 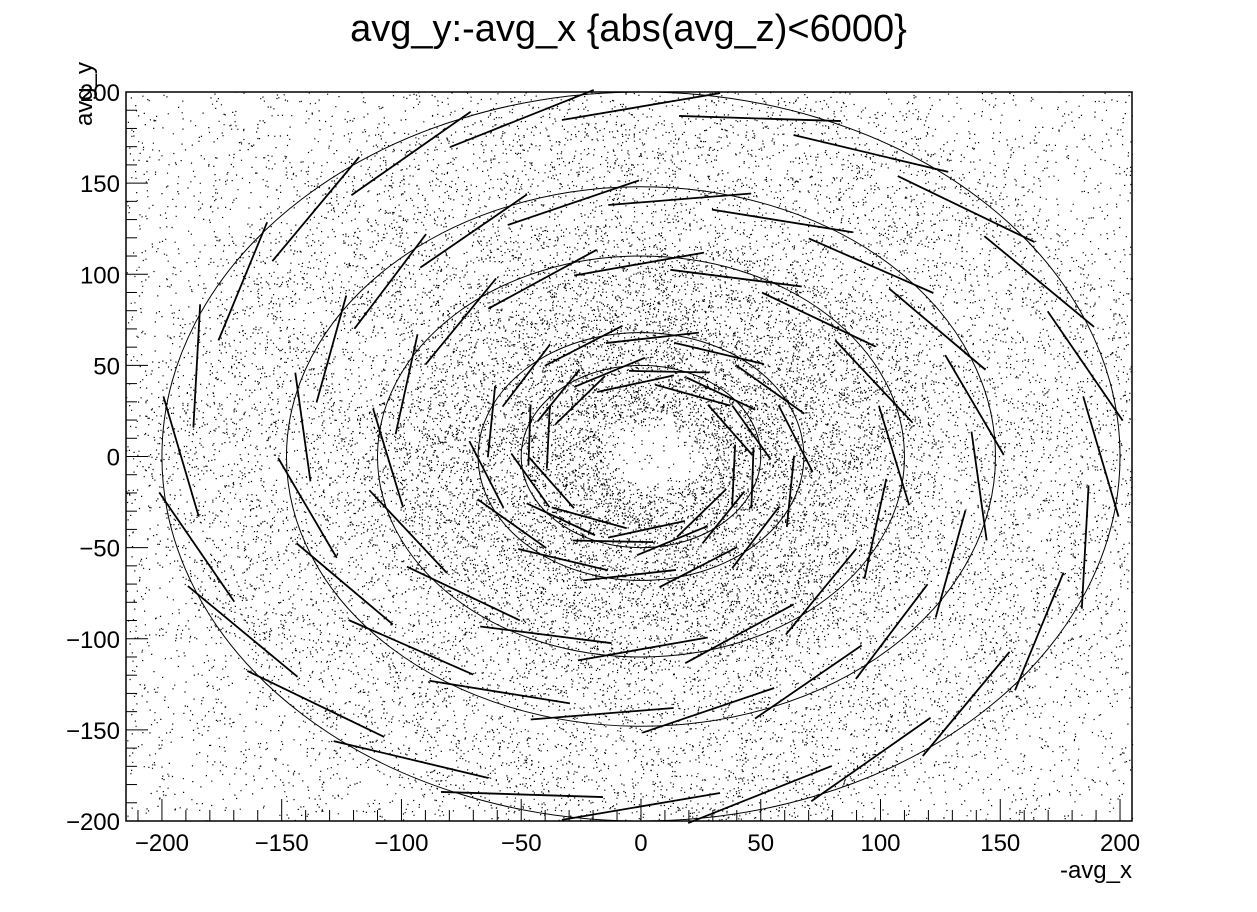 What do you see at coordinates (401, 843) in the screenshot?
I see `x-tick-label: −100` at bounding box center [401, 843].